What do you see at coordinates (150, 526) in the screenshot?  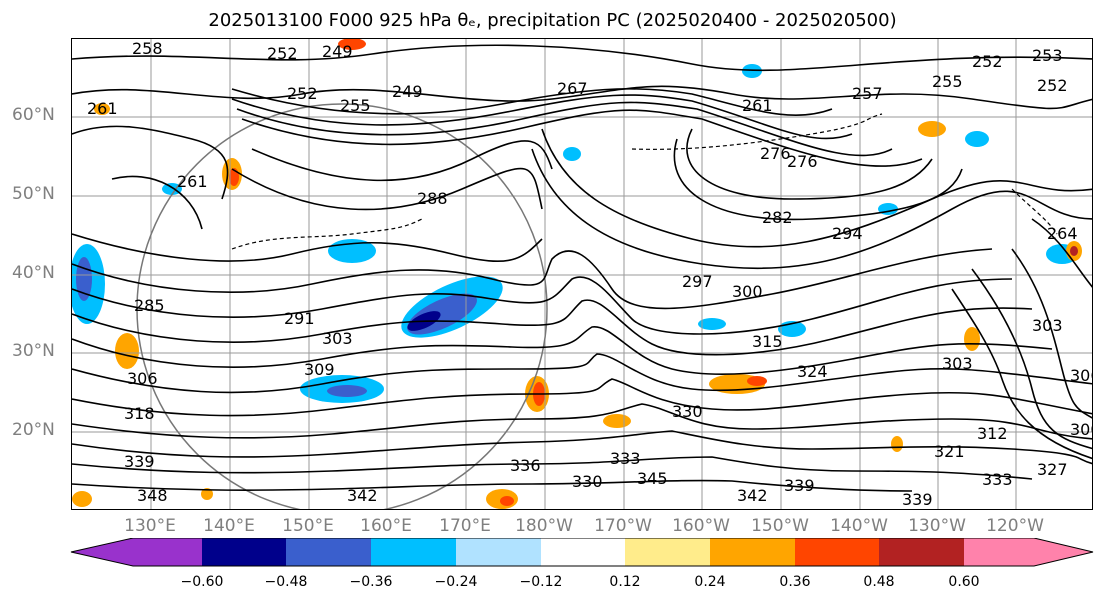 I see `lon-label-130e: 130°E` at bounding box center [150, 526].